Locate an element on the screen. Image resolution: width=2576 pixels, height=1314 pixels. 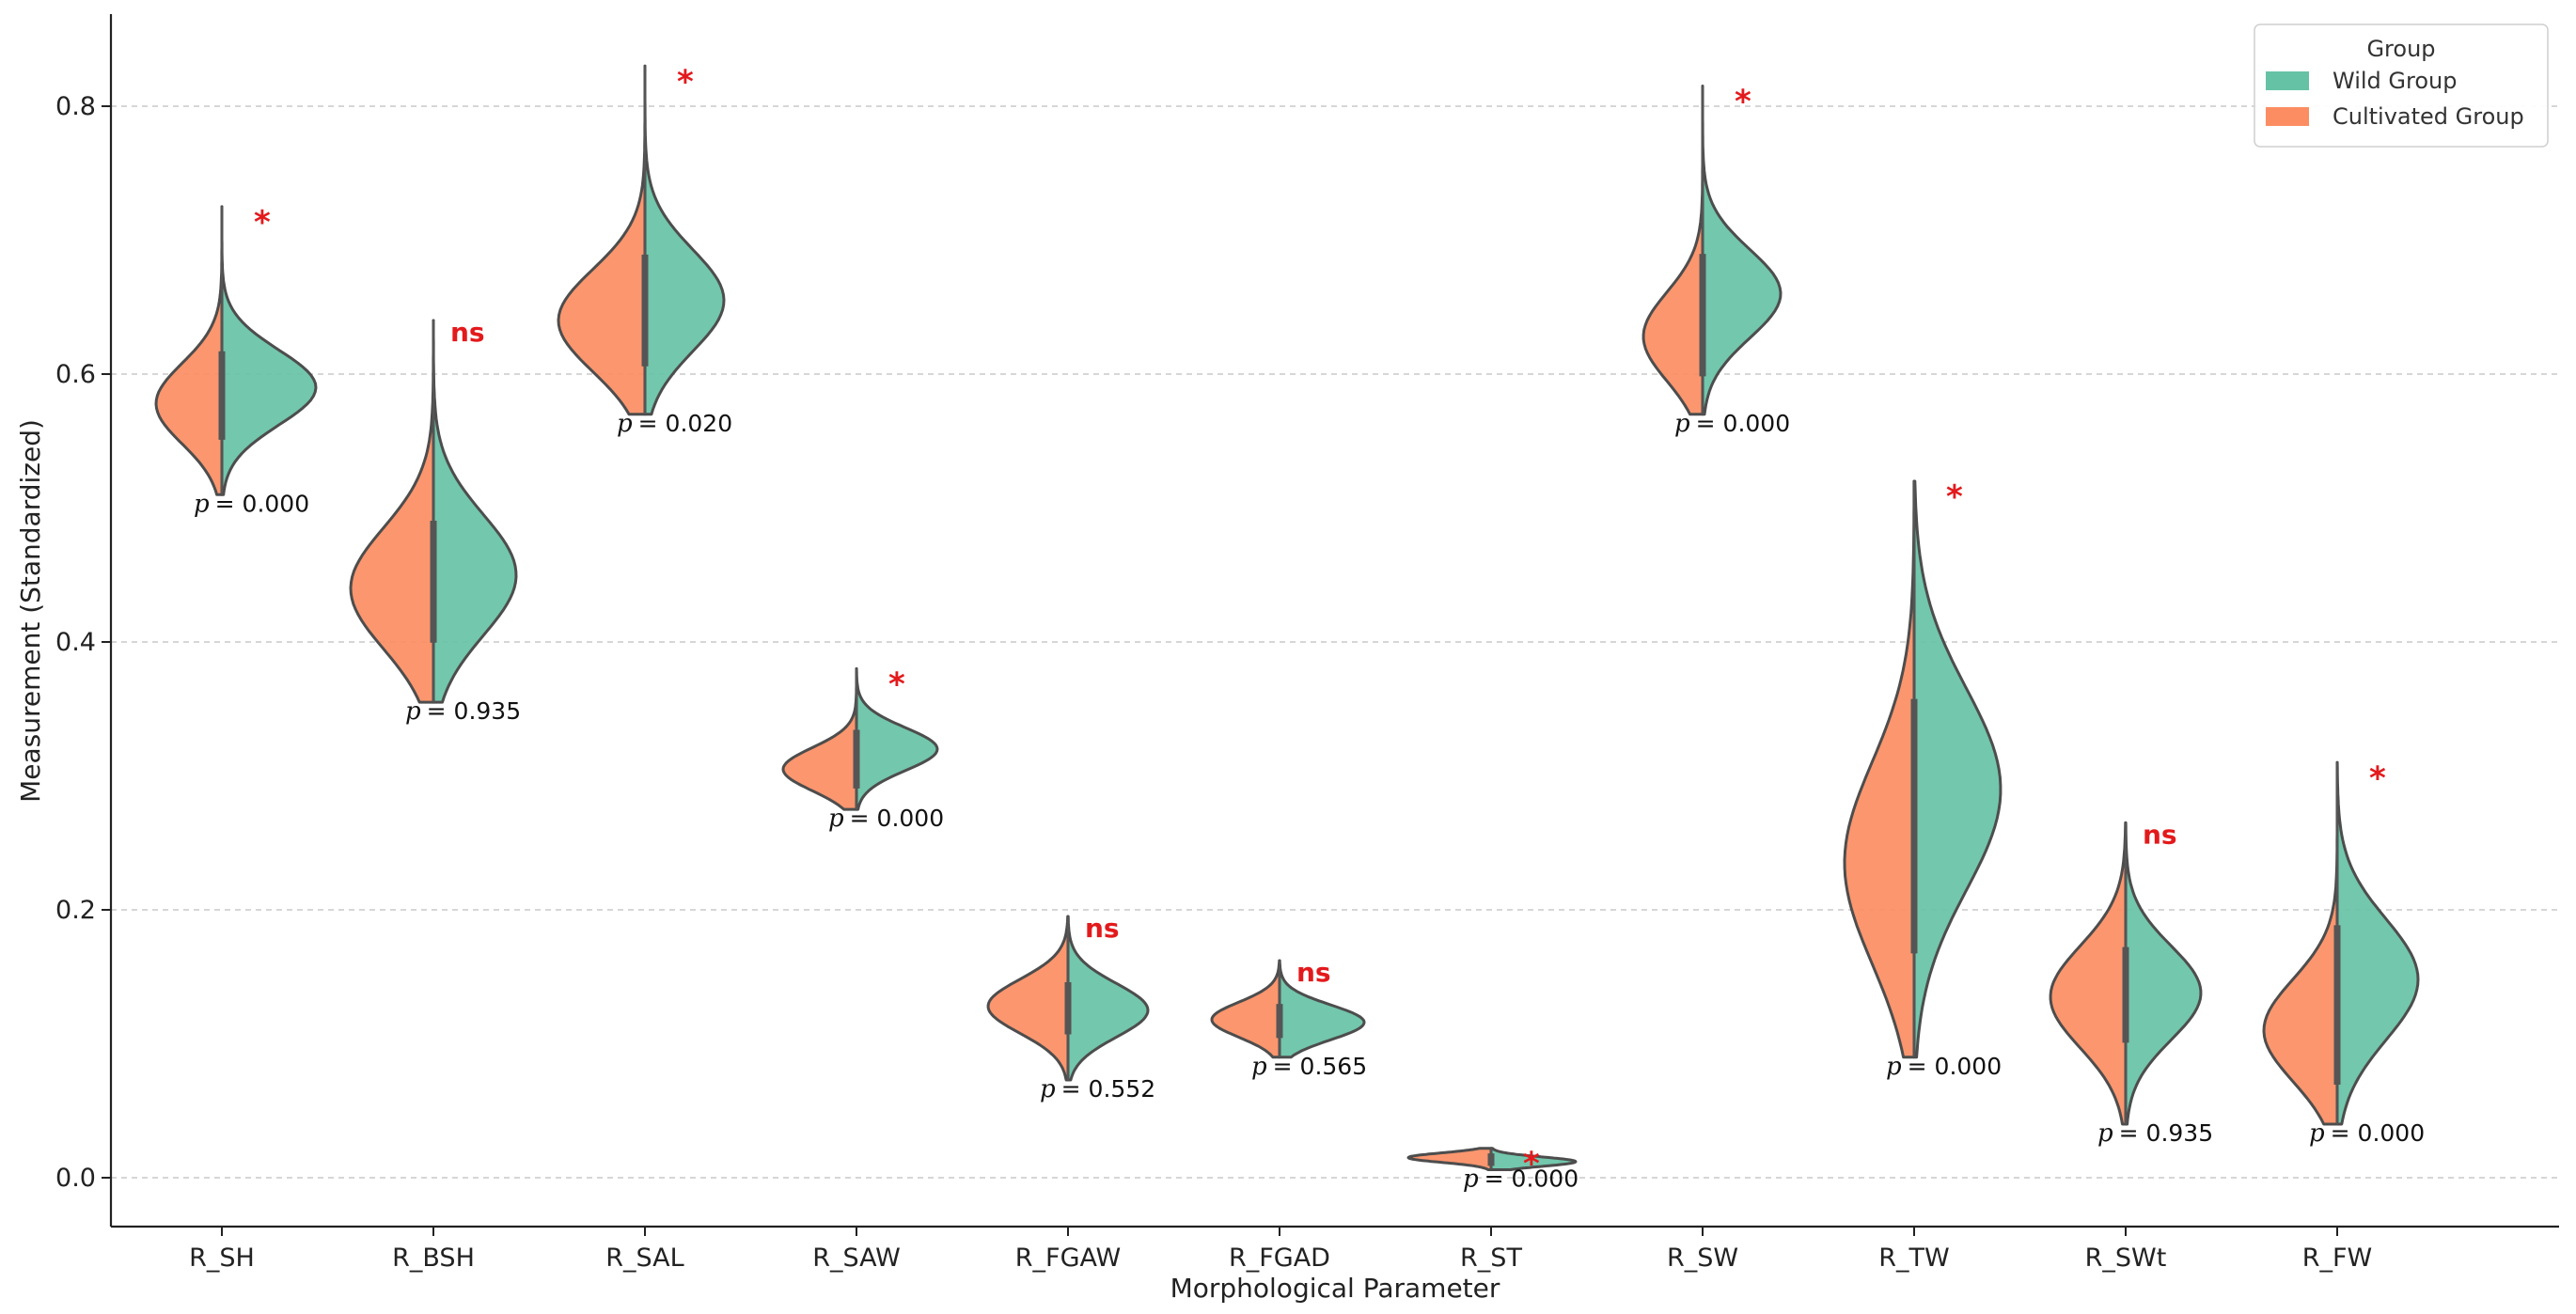
p-value-text-r-saw: = 0.000 is located at coordinates (897, 819).